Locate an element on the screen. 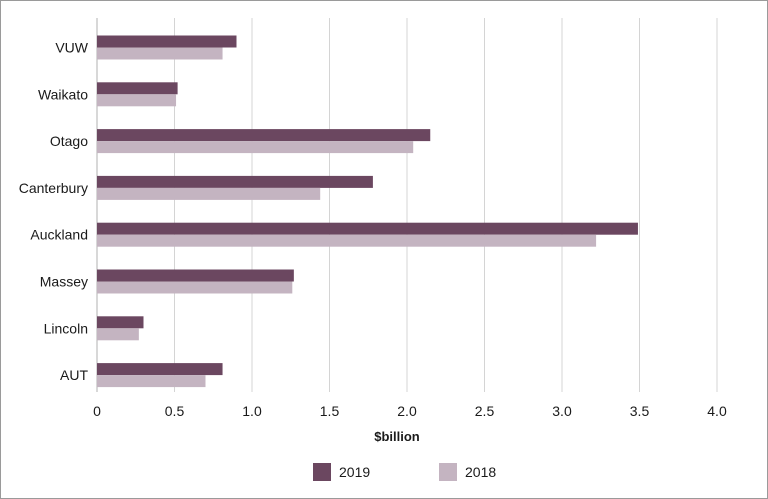  bar-vuw-2019 is located at coordinates (167, 41).